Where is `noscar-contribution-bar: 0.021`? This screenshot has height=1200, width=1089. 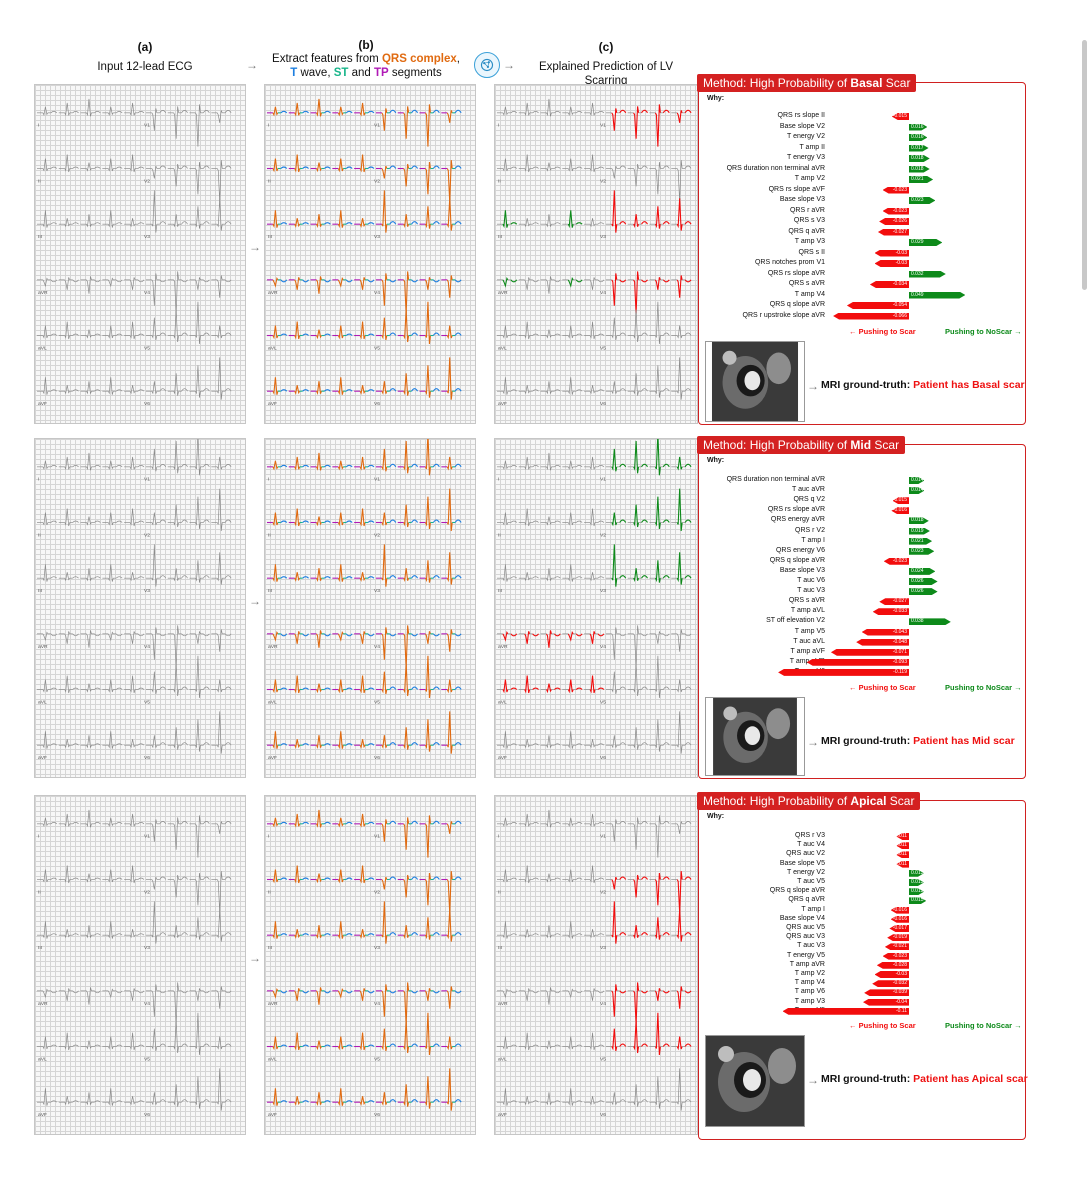 noscar-contribution-bar: 0.021 is located at coordinates (920, 541).